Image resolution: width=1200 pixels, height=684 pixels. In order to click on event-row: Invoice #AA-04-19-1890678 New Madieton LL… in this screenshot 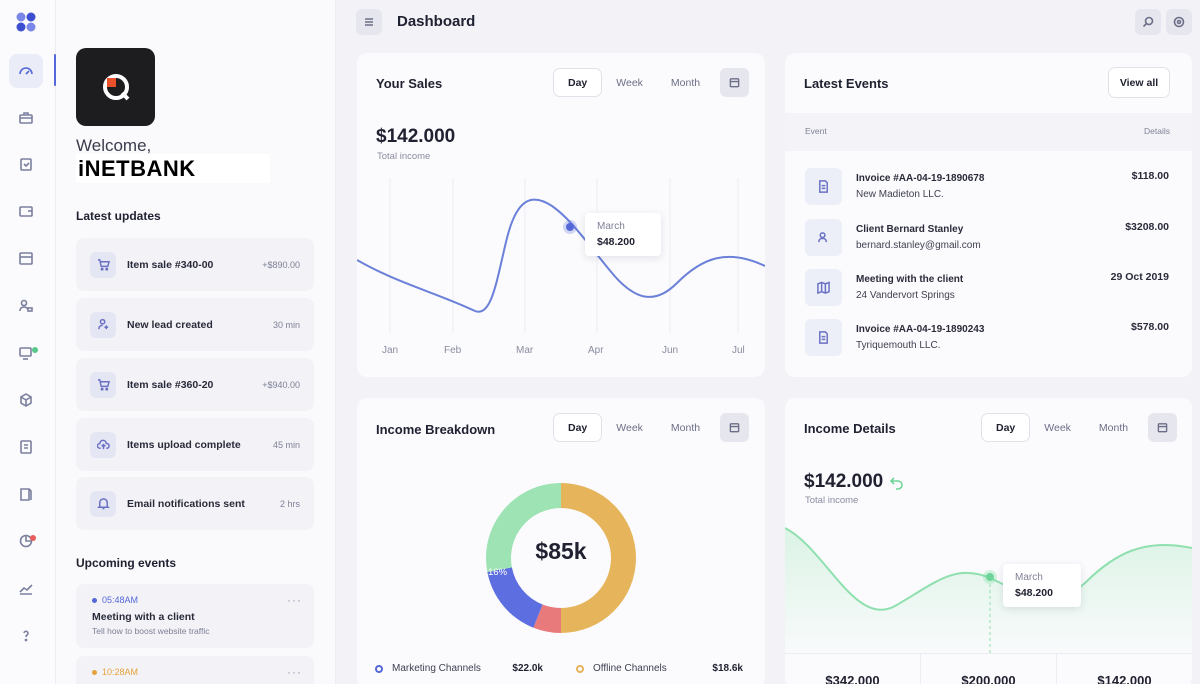, I will do `click(987, 186)`.